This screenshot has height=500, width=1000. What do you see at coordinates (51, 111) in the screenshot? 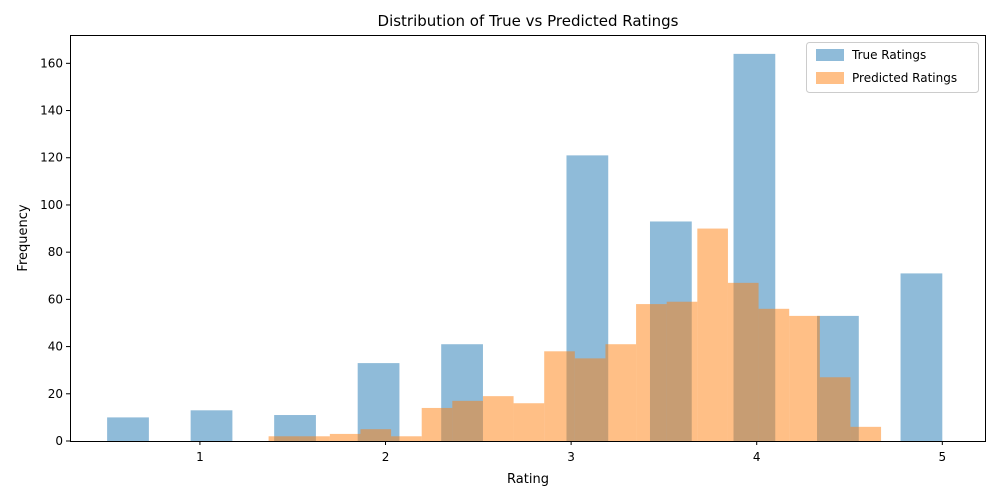
I see `y-tick-label: 140` at bounding box center [51, 111].